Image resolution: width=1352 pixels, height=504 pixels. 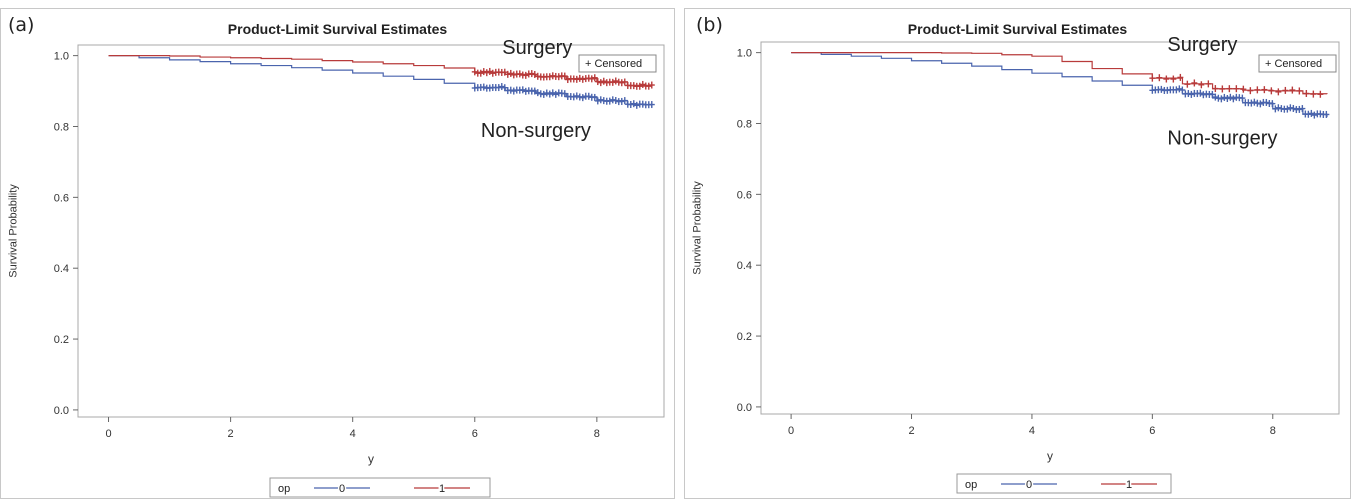 I want to click on panel-label: (b), so click(x=709, y=25).